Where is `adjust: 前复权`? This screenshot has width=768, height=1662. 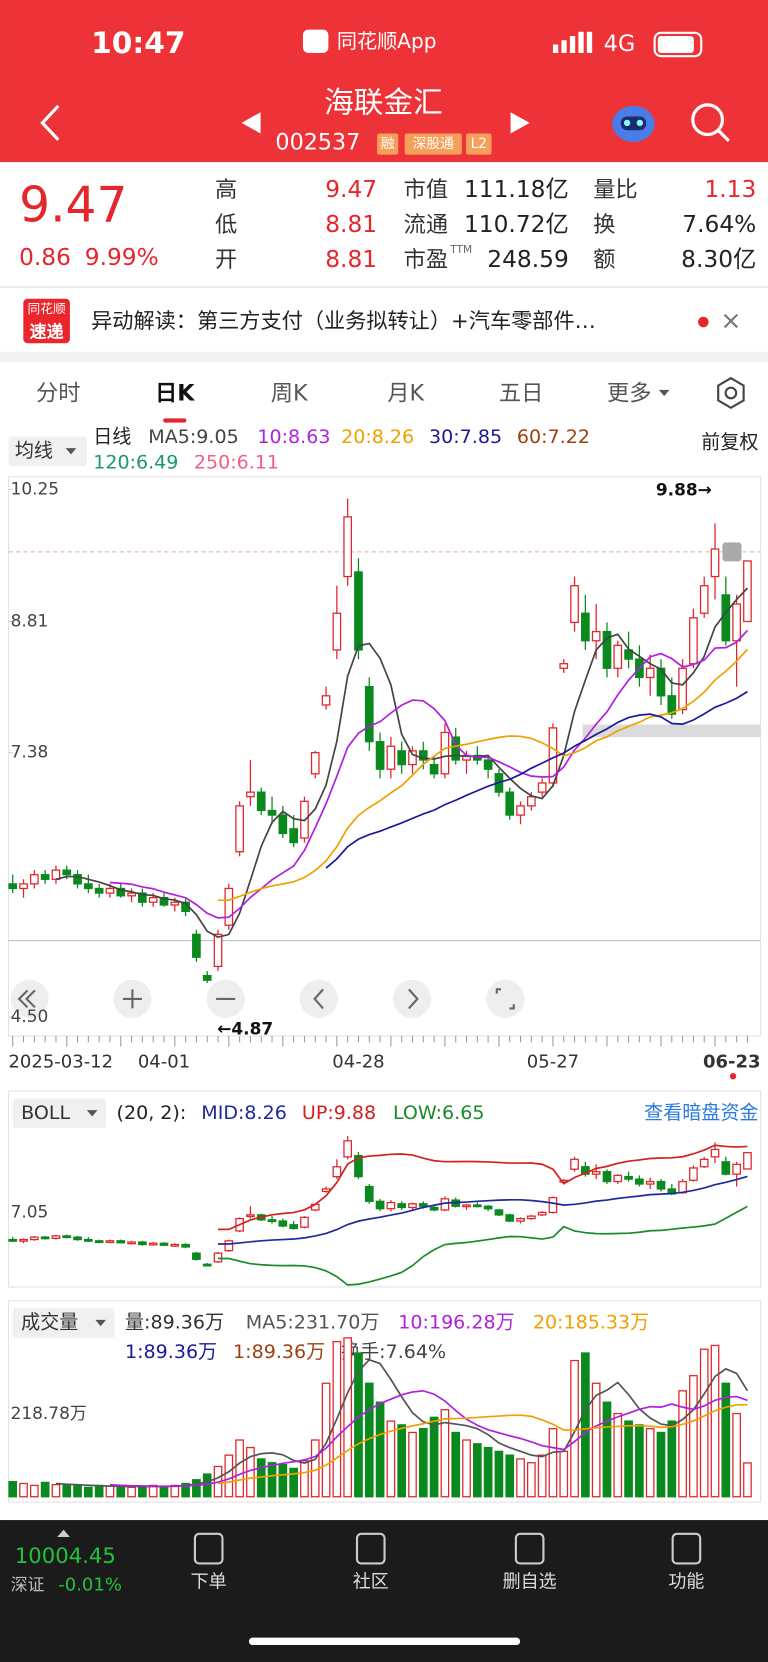 adjust: 前复权 is located at coordinates (729, 442).